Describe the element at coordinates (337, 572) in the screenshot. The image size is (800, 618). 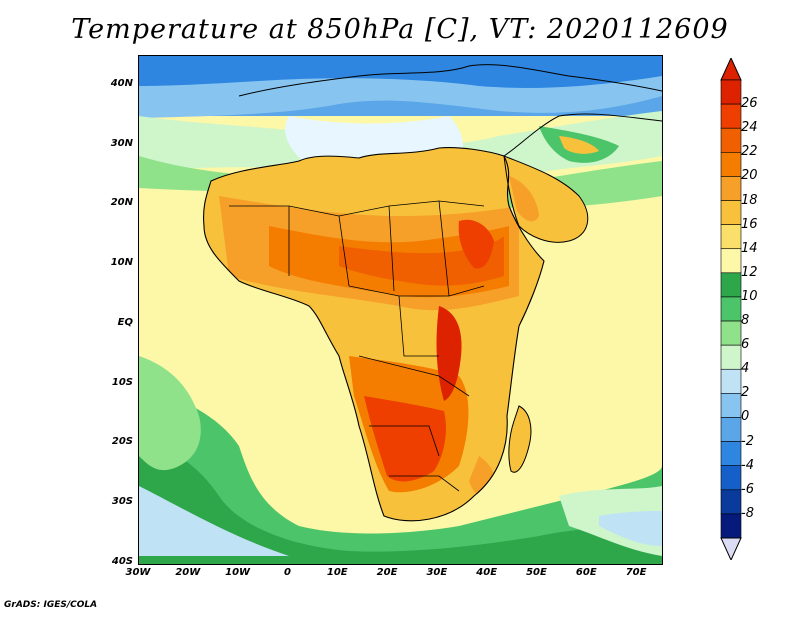
I see `lon-tick-label: 10E` at that location.